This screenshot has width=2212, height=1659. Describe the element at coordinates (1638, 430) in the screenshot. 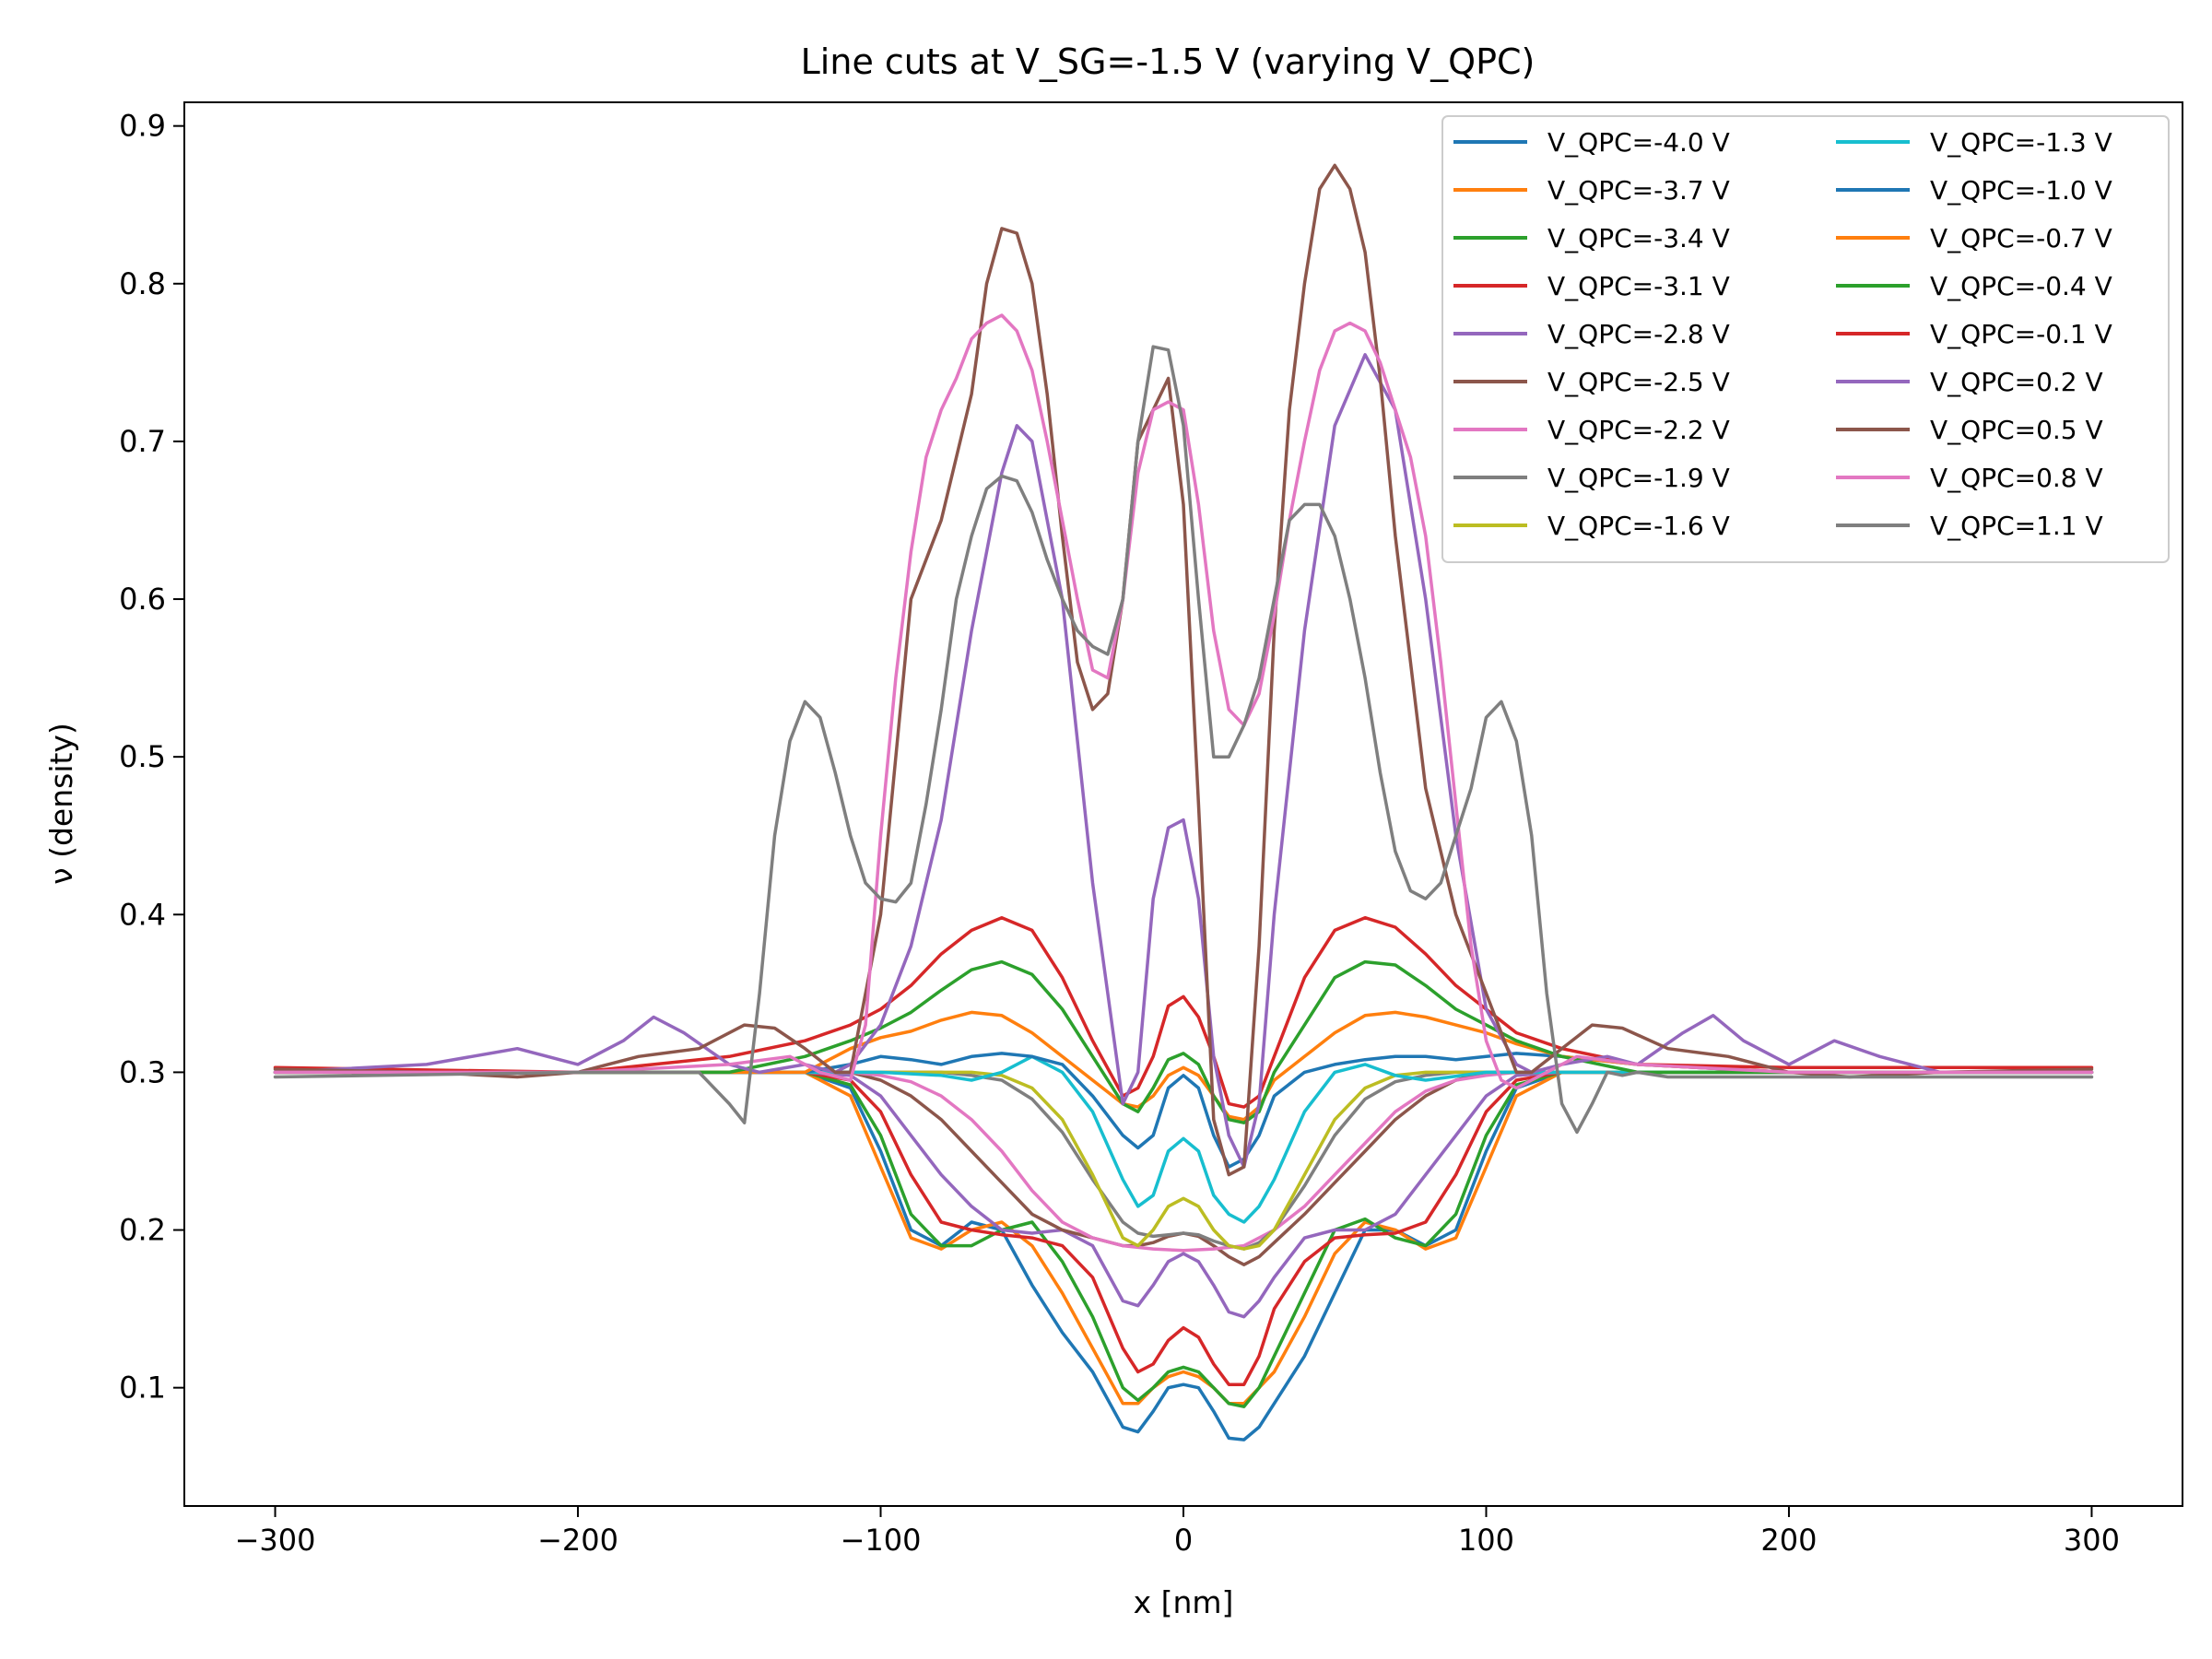

I see `legend-label: V_QPC=-2.2 V` at that location.